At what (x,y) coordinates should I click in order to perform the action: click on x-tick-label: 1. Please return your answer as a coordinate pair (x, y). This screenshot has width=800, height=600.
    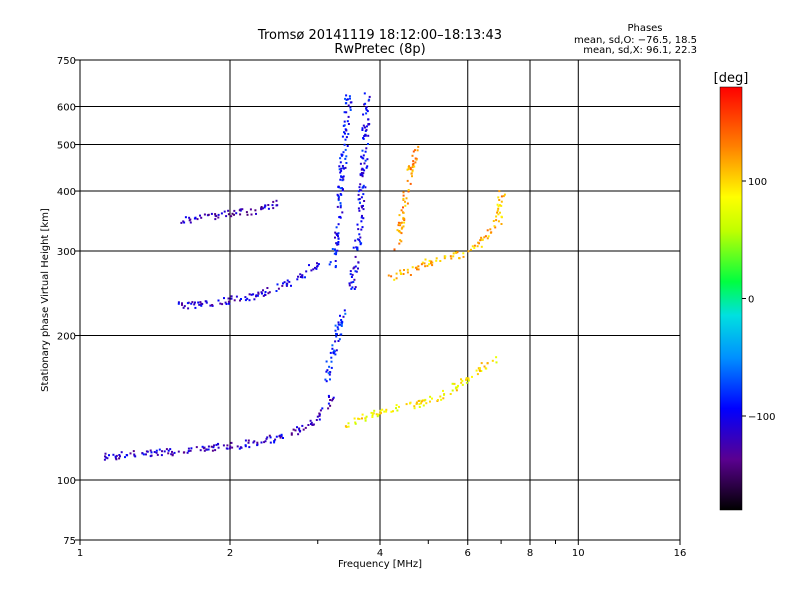
    Looking at the image, I should click on (80, 553).